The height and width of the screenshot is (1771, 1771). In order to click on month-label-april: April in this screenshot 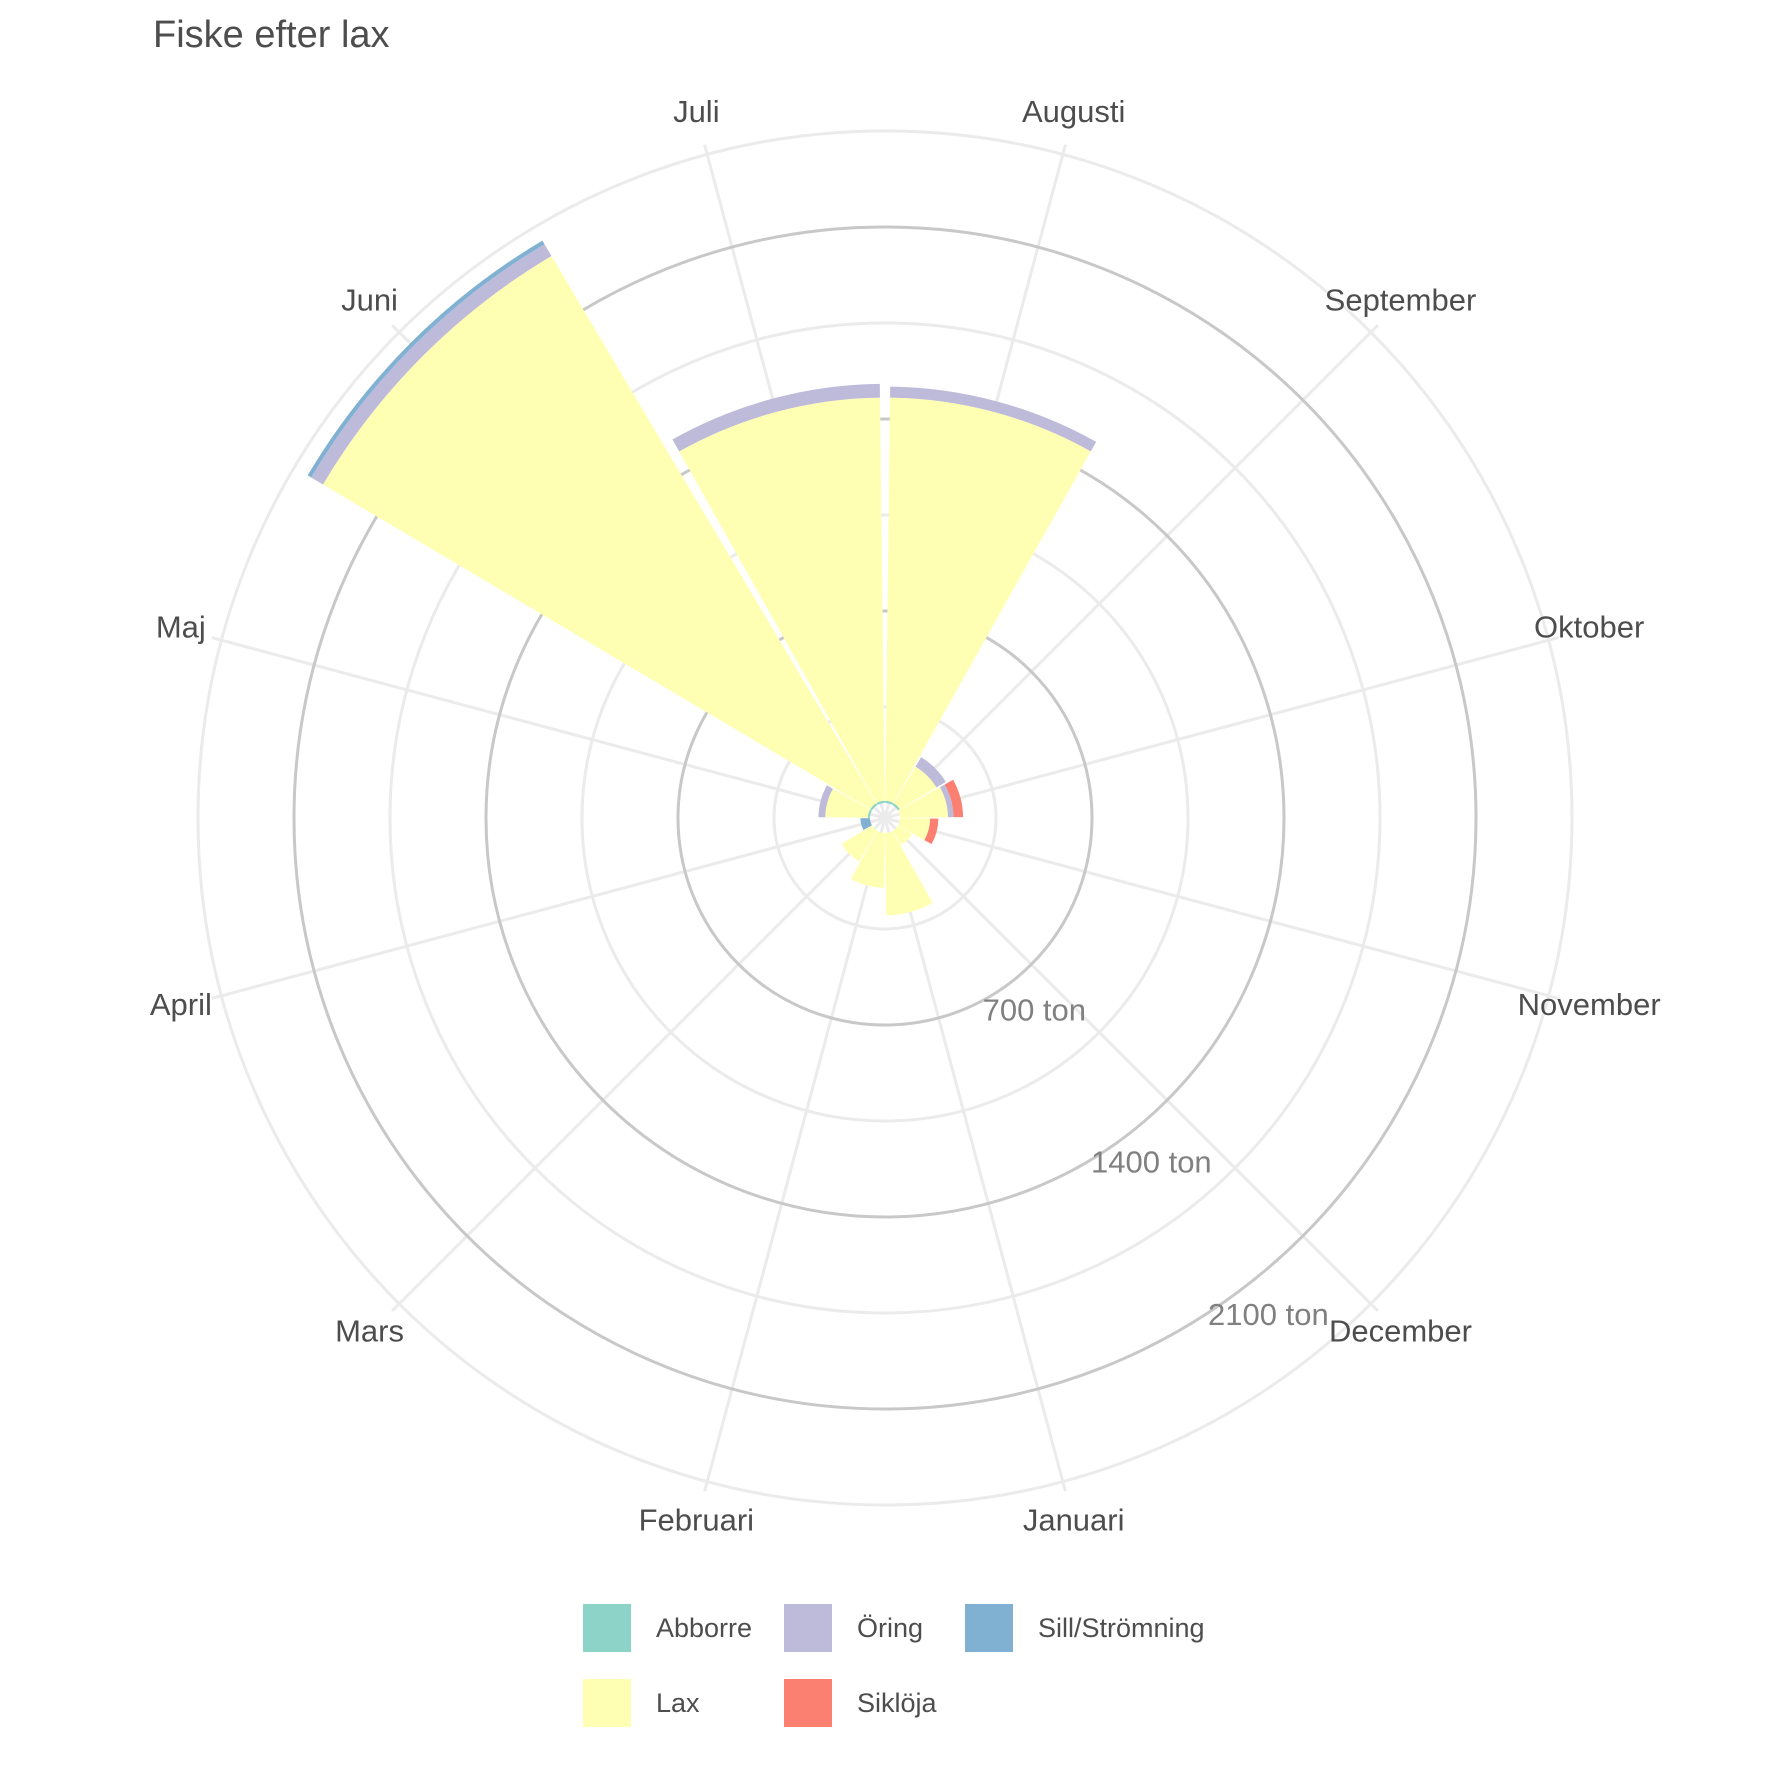, I will do `click(181, 1004)`.